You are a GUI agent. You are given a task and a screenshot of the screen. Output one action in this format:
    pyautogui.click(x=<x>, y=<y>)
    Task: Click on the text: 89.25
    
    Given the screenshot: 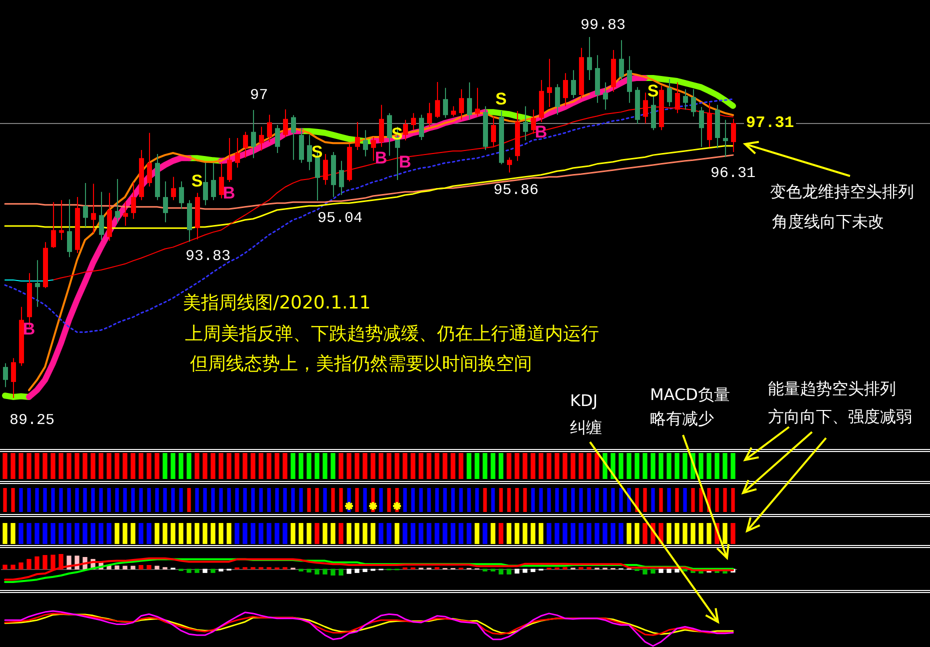 What is the action you would take?
    pyautogui.click(x=32, y=420)
    